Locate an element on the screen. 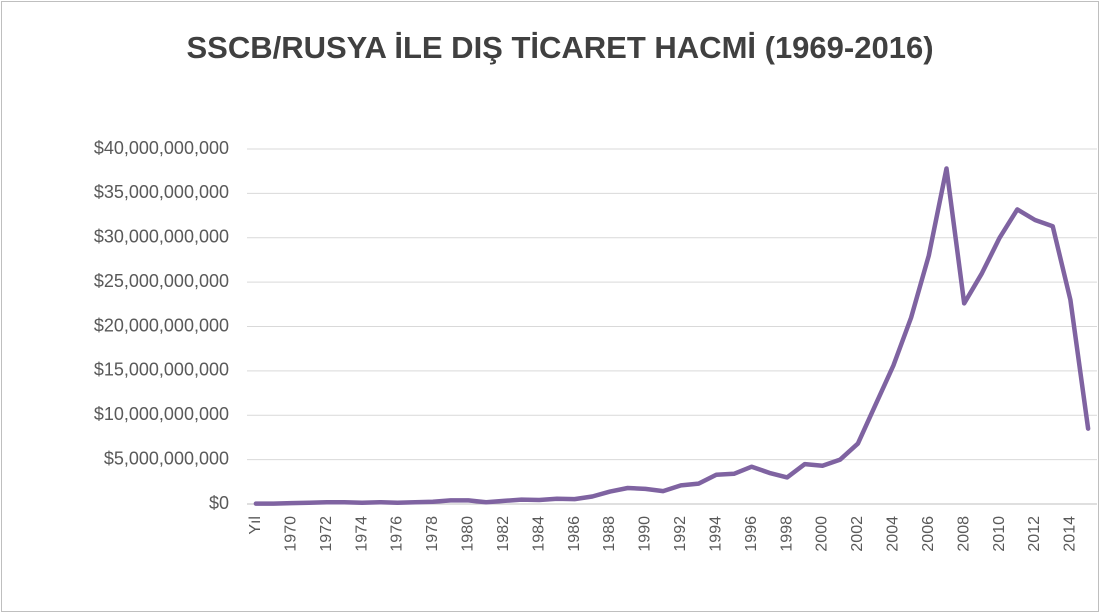 This screenshot has height=614, width=1101. x-tick-label: 2002 is located at coordinates (857, 534).